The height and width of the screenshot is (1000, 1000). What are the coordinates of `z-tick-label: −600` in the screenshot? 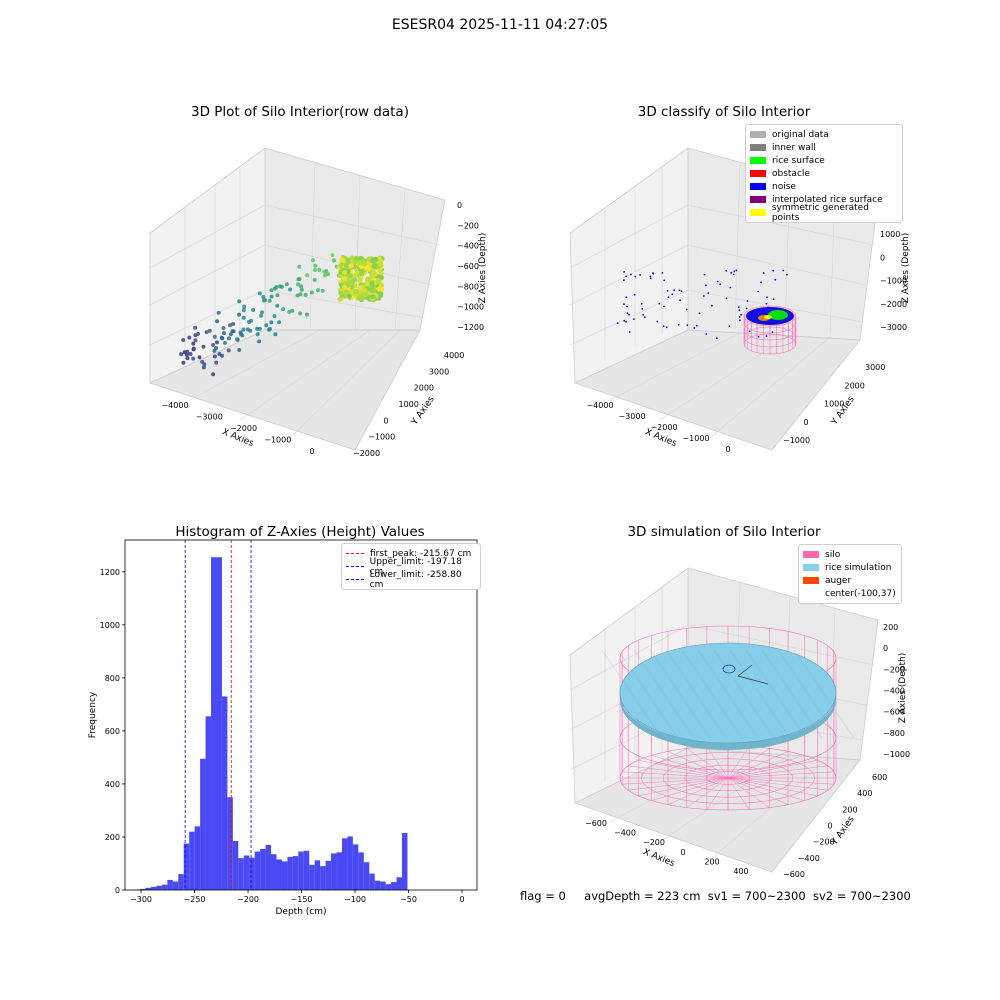 It's located at (468, 266).